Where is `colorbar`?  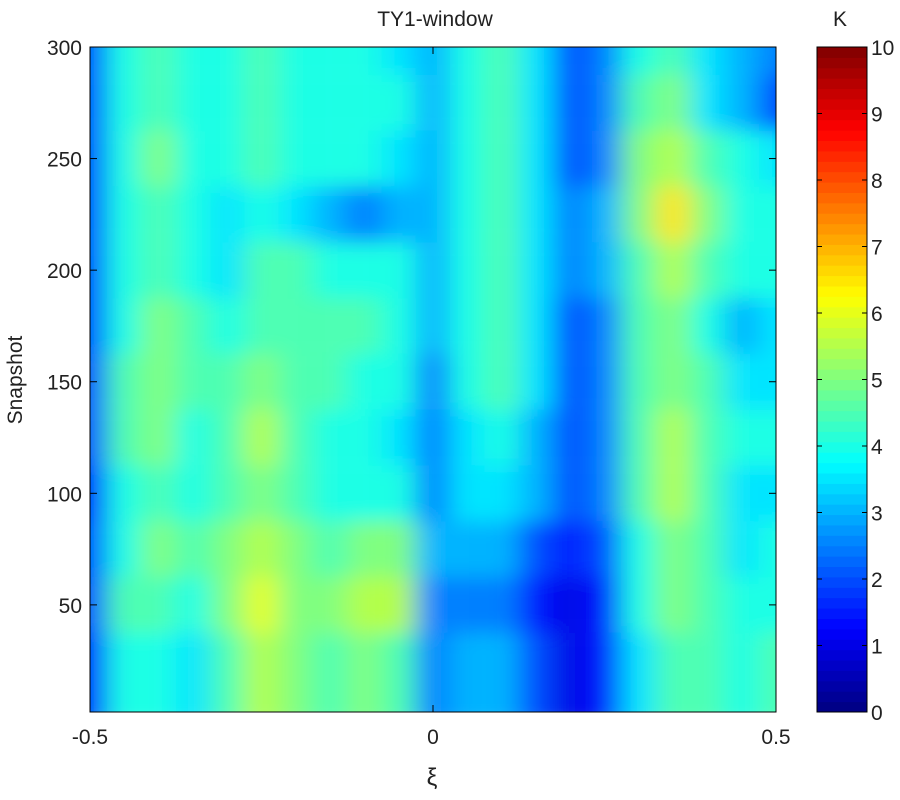
colorbar is located at coordinates (842, 380).